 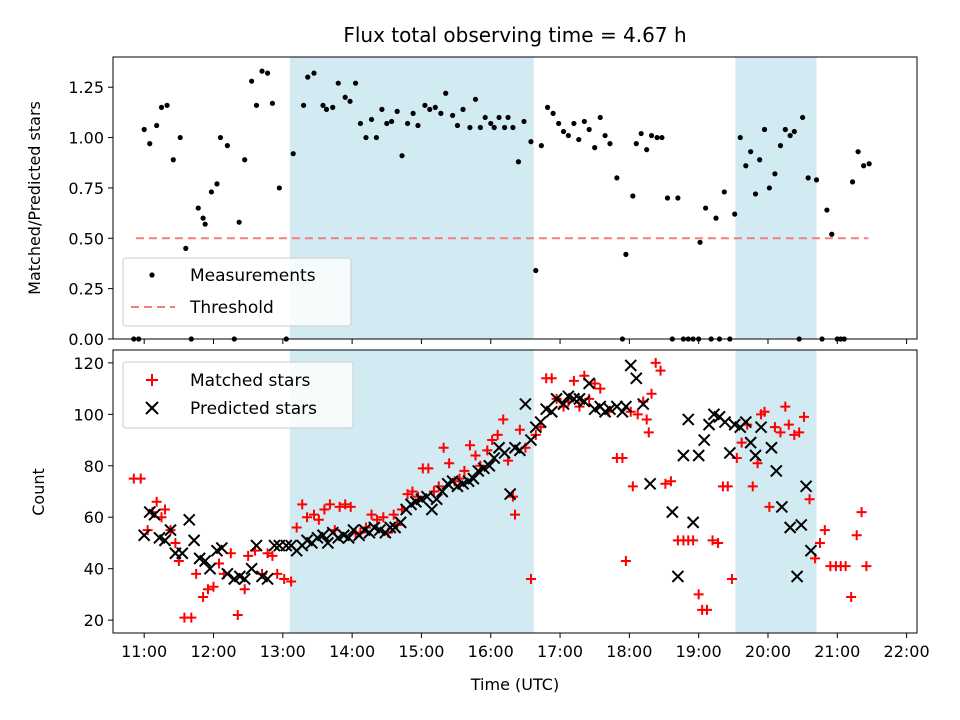 I want to click on x-tick-label: 13:00, so click(x=283, y=651).